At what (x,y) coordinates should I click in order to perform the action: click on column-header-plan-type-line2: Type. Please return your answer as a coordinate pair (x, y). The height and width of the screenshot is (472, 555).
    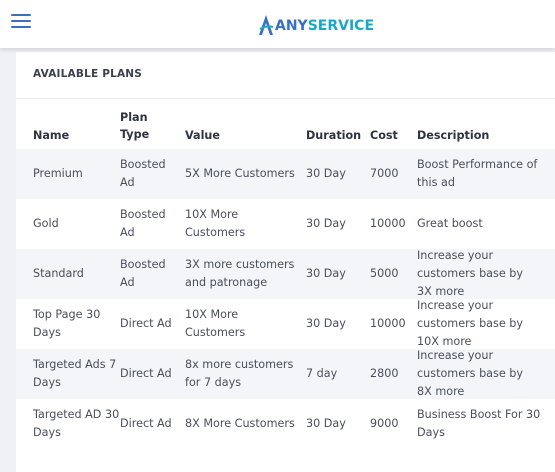
    Looking at the image, I should click on (135, 134).